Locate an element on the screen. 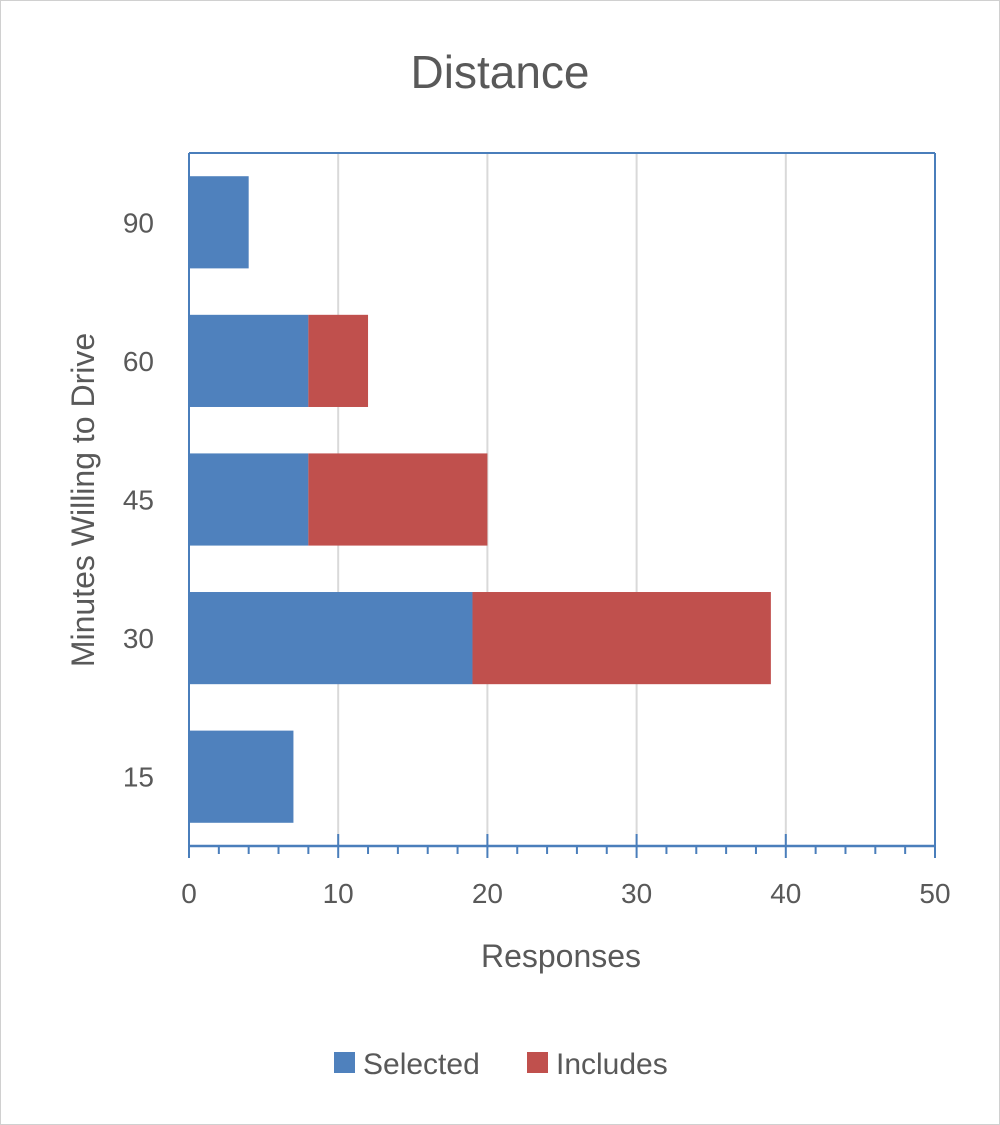 The width and height of the screenshot is (1000, 1125). x-tick-label: 0 is located at coordinates (189, 893).